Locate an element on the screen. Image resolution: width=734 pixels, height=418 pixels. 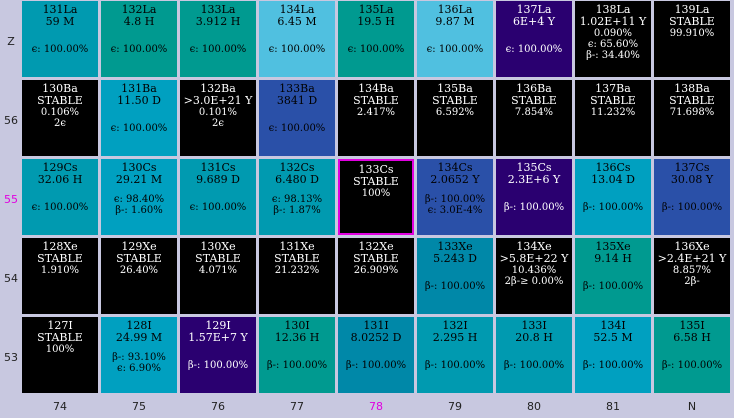
nuclide-cell: 134La 6.45 M ϵ: 100.00% is located at coordinates (297, 39).